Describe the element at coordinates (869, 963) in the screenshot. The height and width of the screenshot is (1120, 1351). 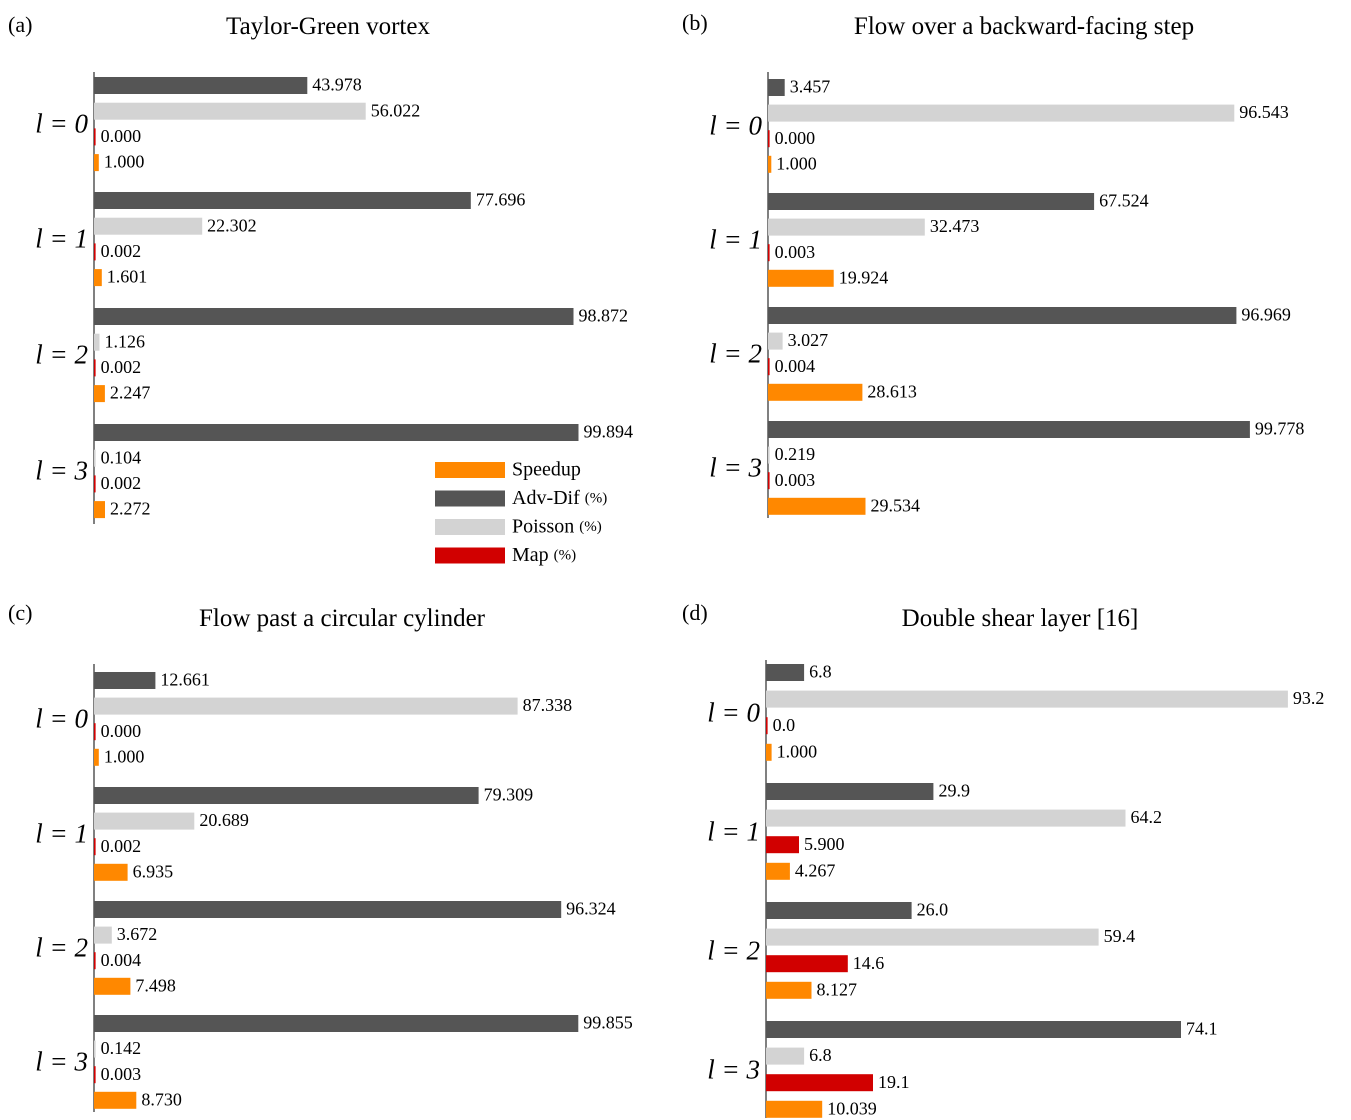
I see `data-label: 14.6` at that location.